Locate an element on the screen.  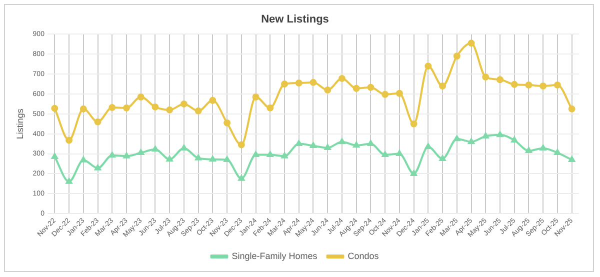
legend-label: Single-Family Homes is located at coordinates (275, 255).